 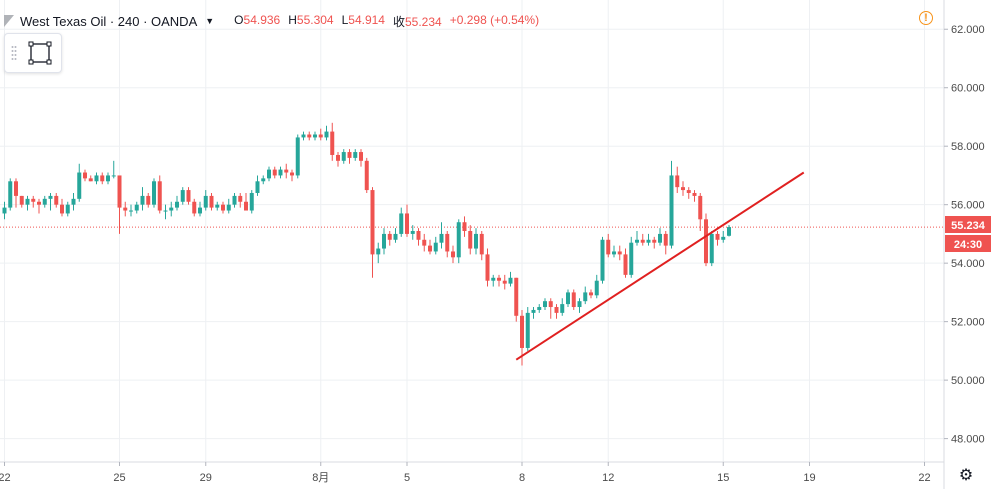 What do you see at coordinates (968, 89) in the screenshot?
I see `y-tick-label: 60.000` at bounding box center [968, 89].